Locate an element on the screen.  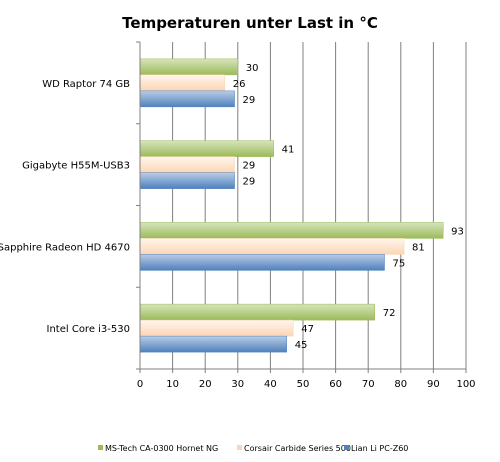
x-tick-label: 80 is located at coordinates (400, 384).